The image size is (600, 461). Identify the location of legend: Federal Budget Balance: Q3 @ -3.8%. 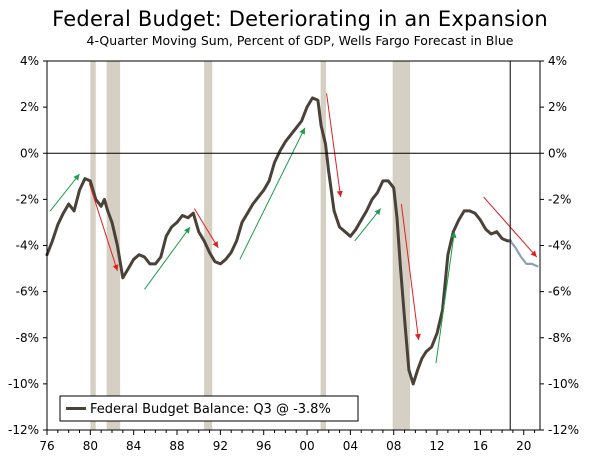
(209, 408).